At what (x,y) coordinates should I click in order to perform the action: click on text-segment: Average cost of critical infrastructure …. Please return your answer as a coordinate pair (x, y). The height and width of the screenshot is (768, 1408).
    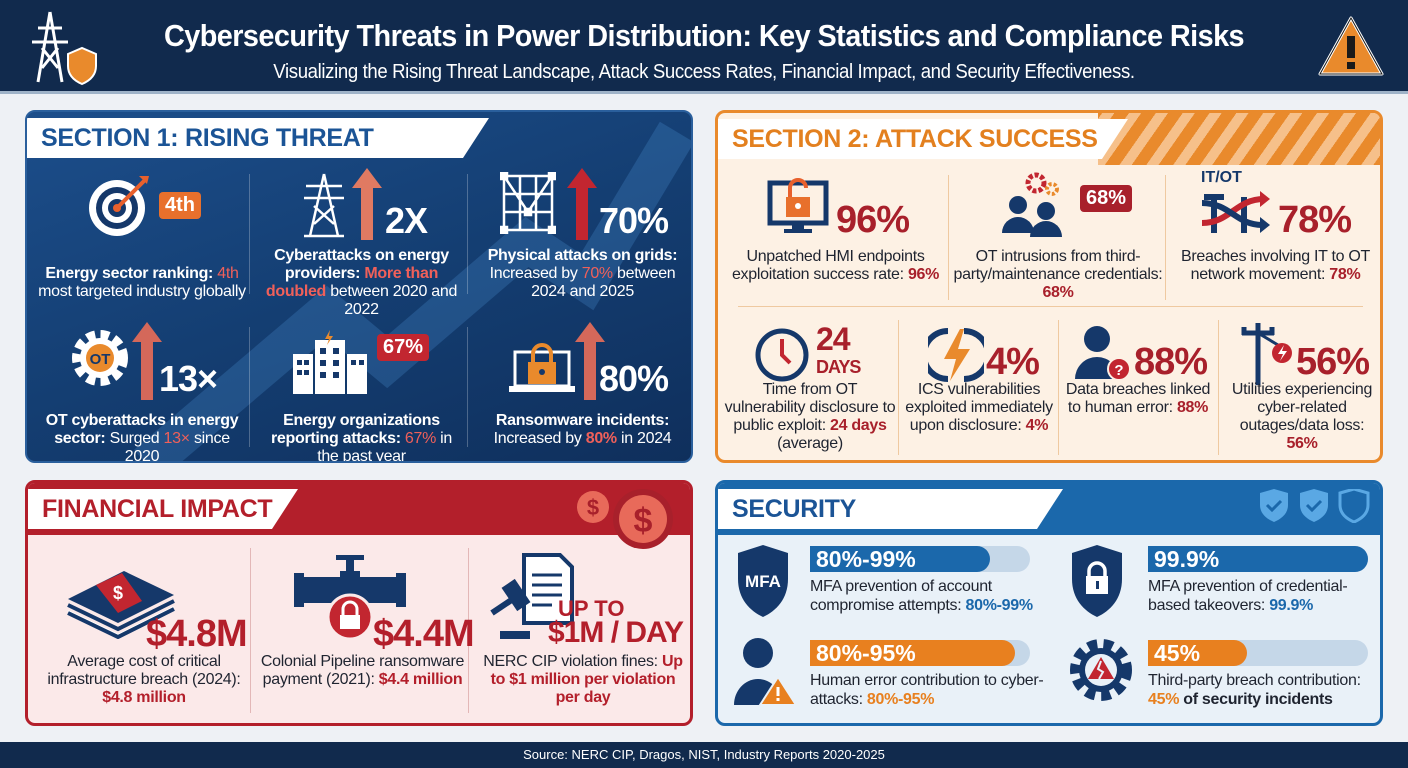
    Looking at the image, I should click on (144, 670).